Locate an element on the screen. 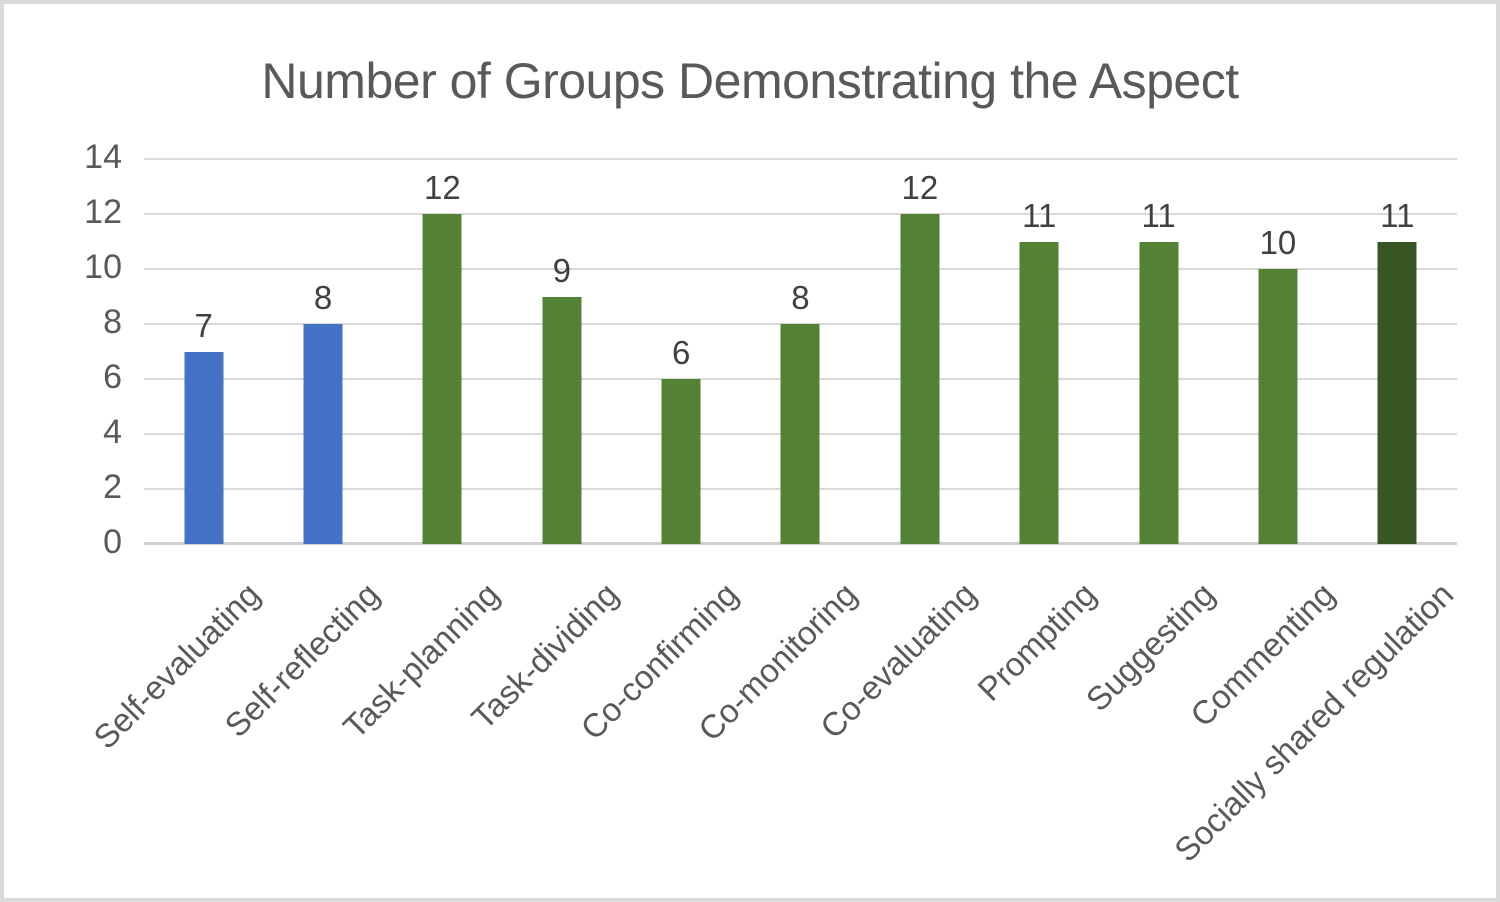  bar-slot: 7 is located at coordinates (203, 351).